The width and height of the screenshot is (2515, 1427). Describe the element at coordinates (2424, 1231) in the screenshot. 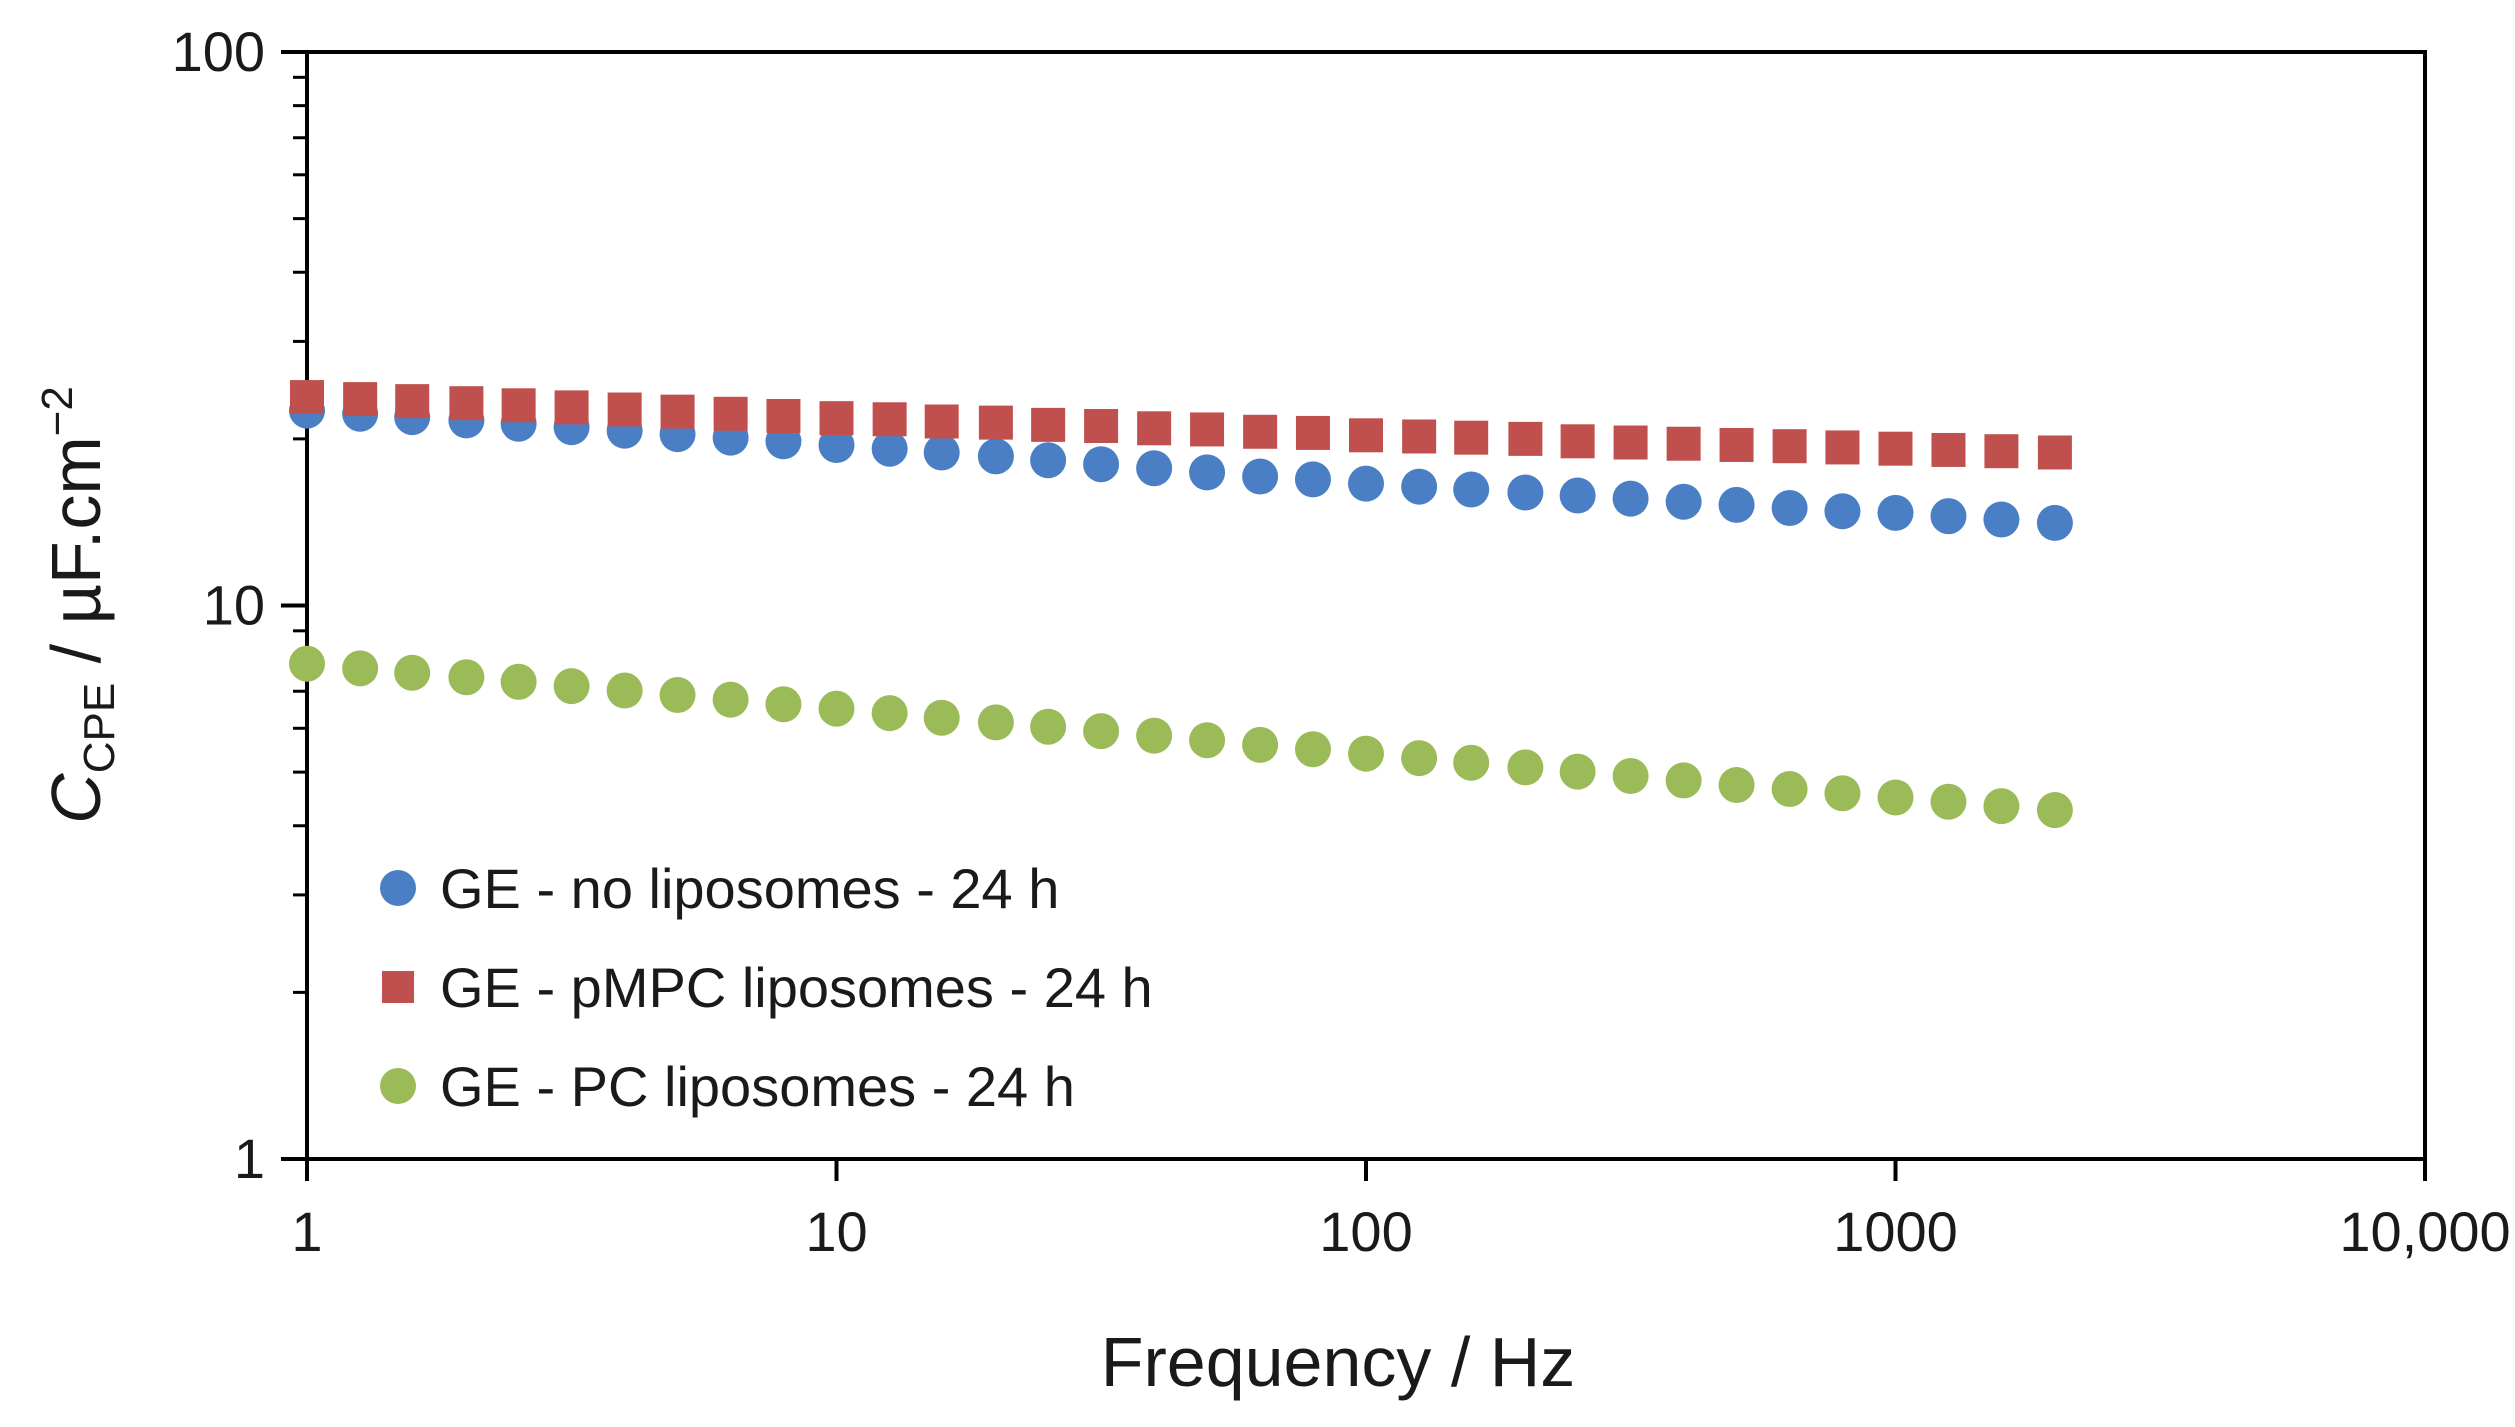

I see `x-tick-label: 10,000` at that location.